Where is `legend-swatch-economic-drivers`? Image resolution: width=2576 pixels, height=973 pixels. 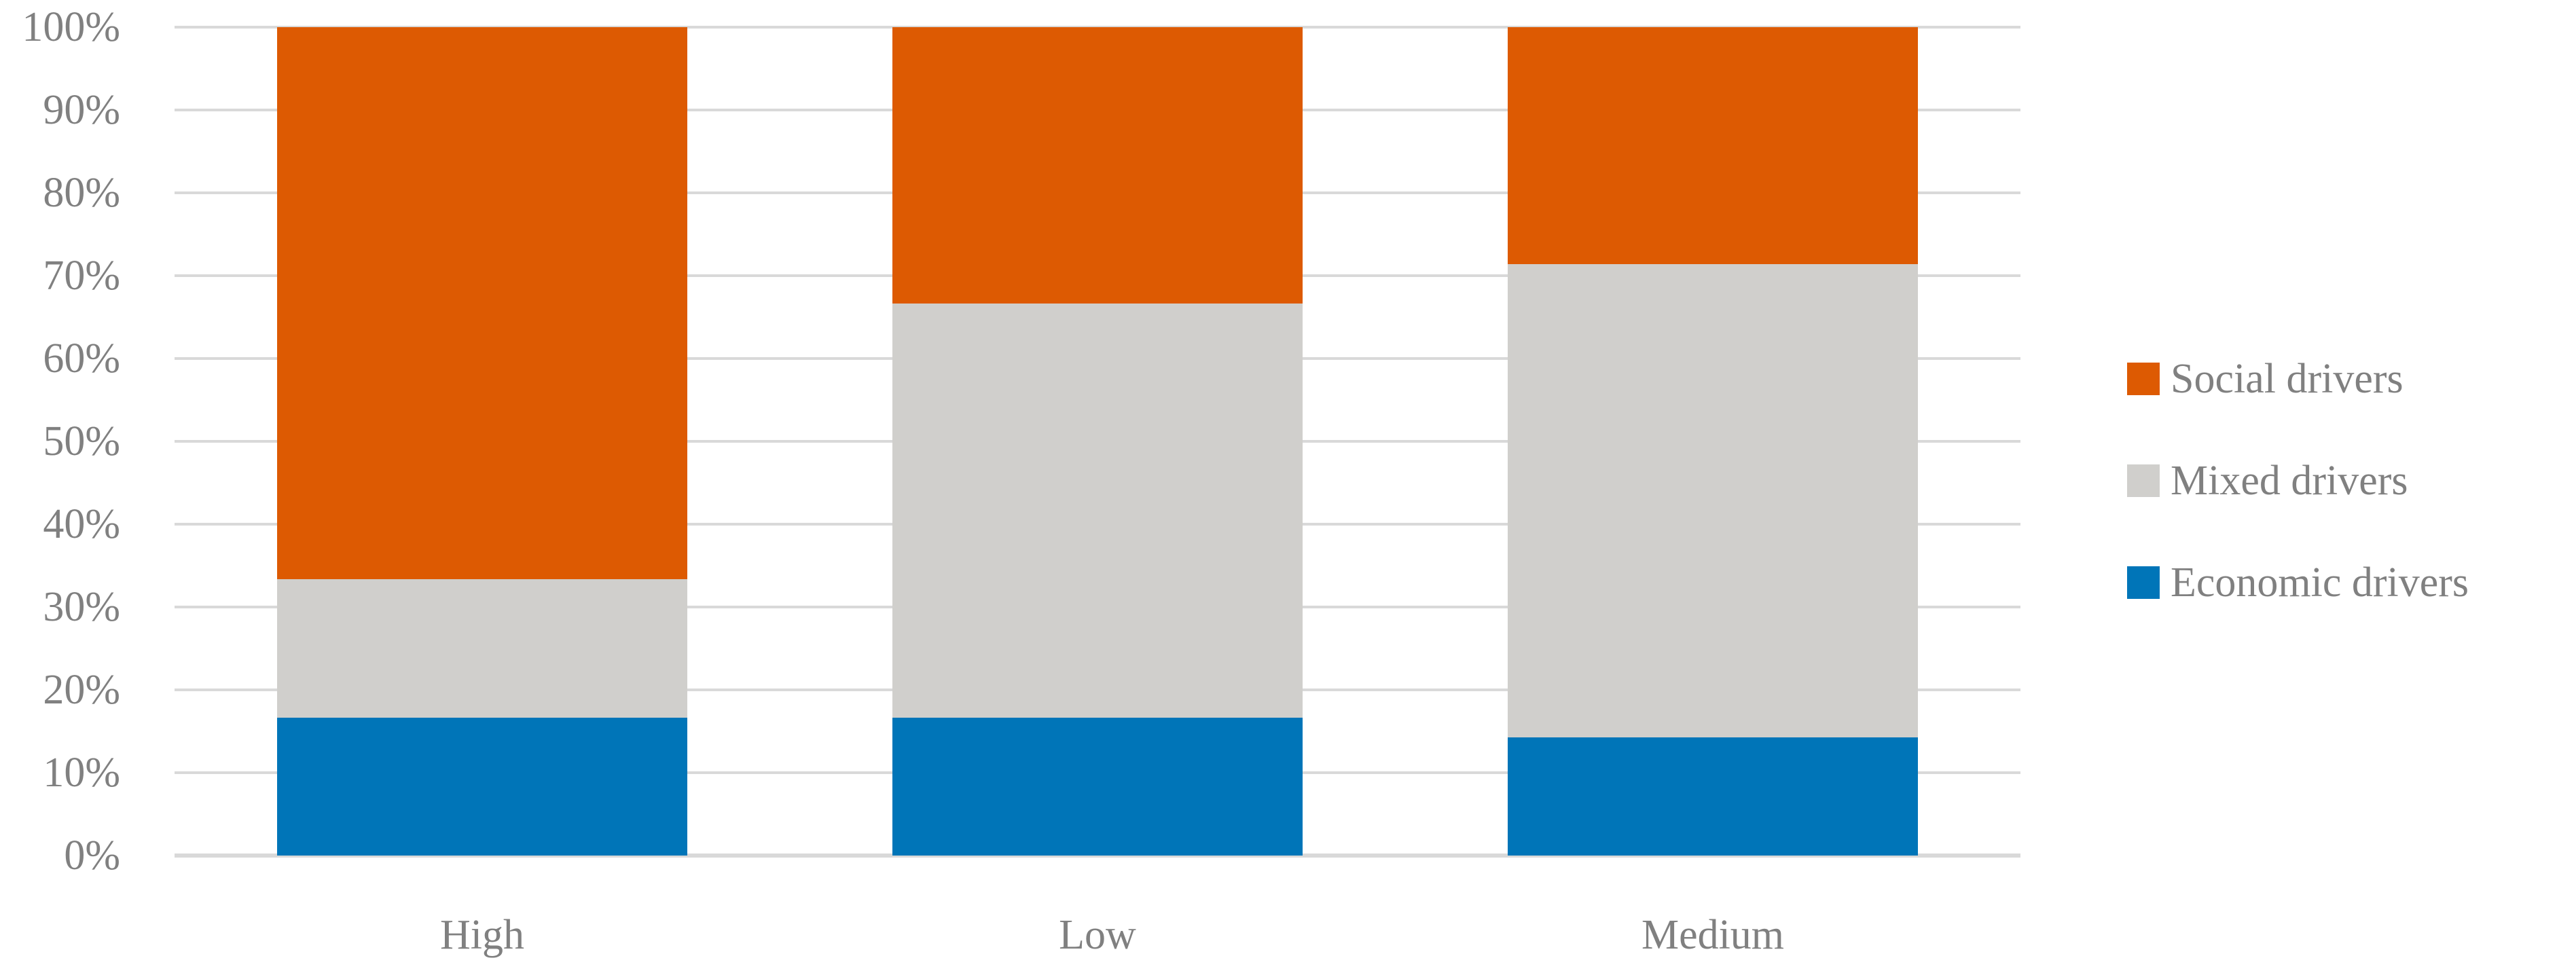 legend-swatch-economic-drivers is located at coordinates (2143, 583).